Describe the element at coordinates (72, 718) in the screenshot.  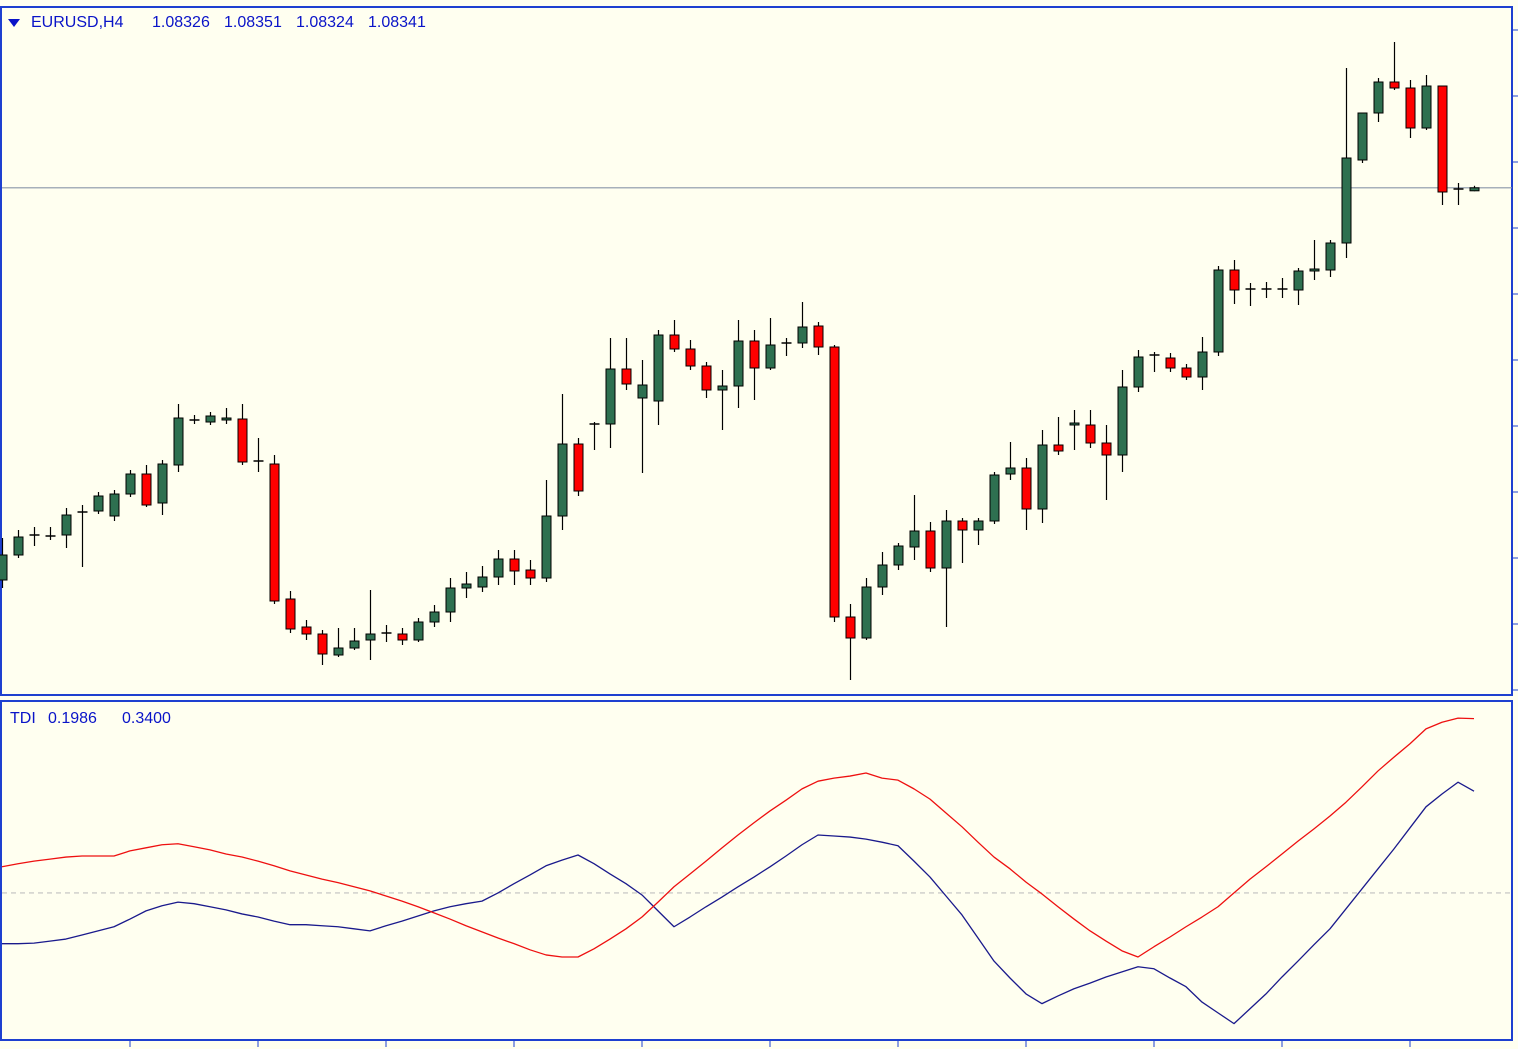
I see `indicator-value: 0.1986` at that location.